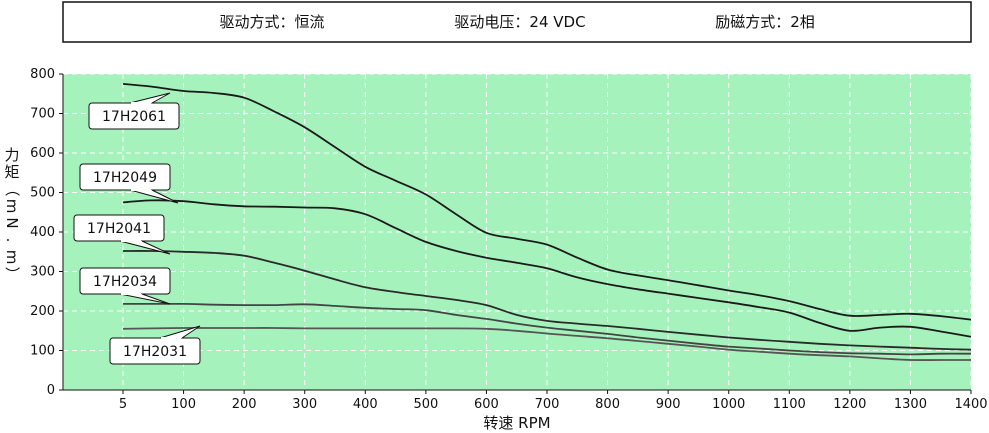 Image resolution: width=989 pixels, height=433 pixels. I want to click on callout-17h2031: 17H2031, so click(155, 345).